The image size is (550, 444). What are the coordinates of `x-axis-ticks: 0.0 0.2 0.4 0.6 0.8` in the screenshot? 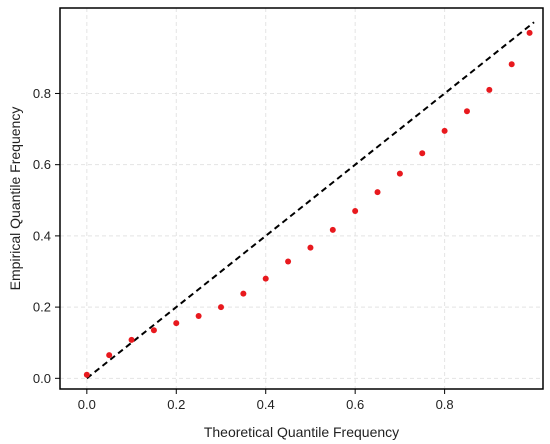 It's located at (266, 400).